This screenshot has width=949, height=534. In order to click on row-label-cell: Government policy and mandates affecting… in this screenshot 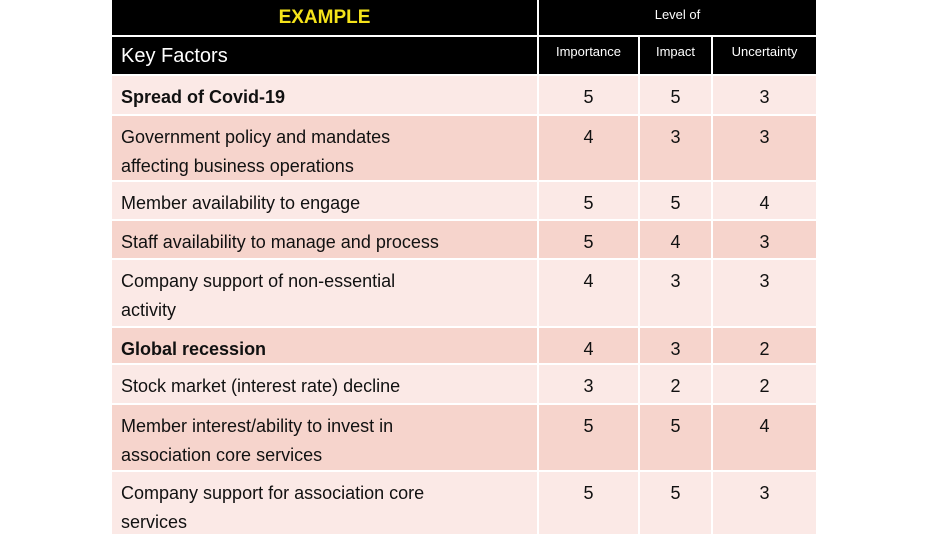, I will do `click(324, 148)`.